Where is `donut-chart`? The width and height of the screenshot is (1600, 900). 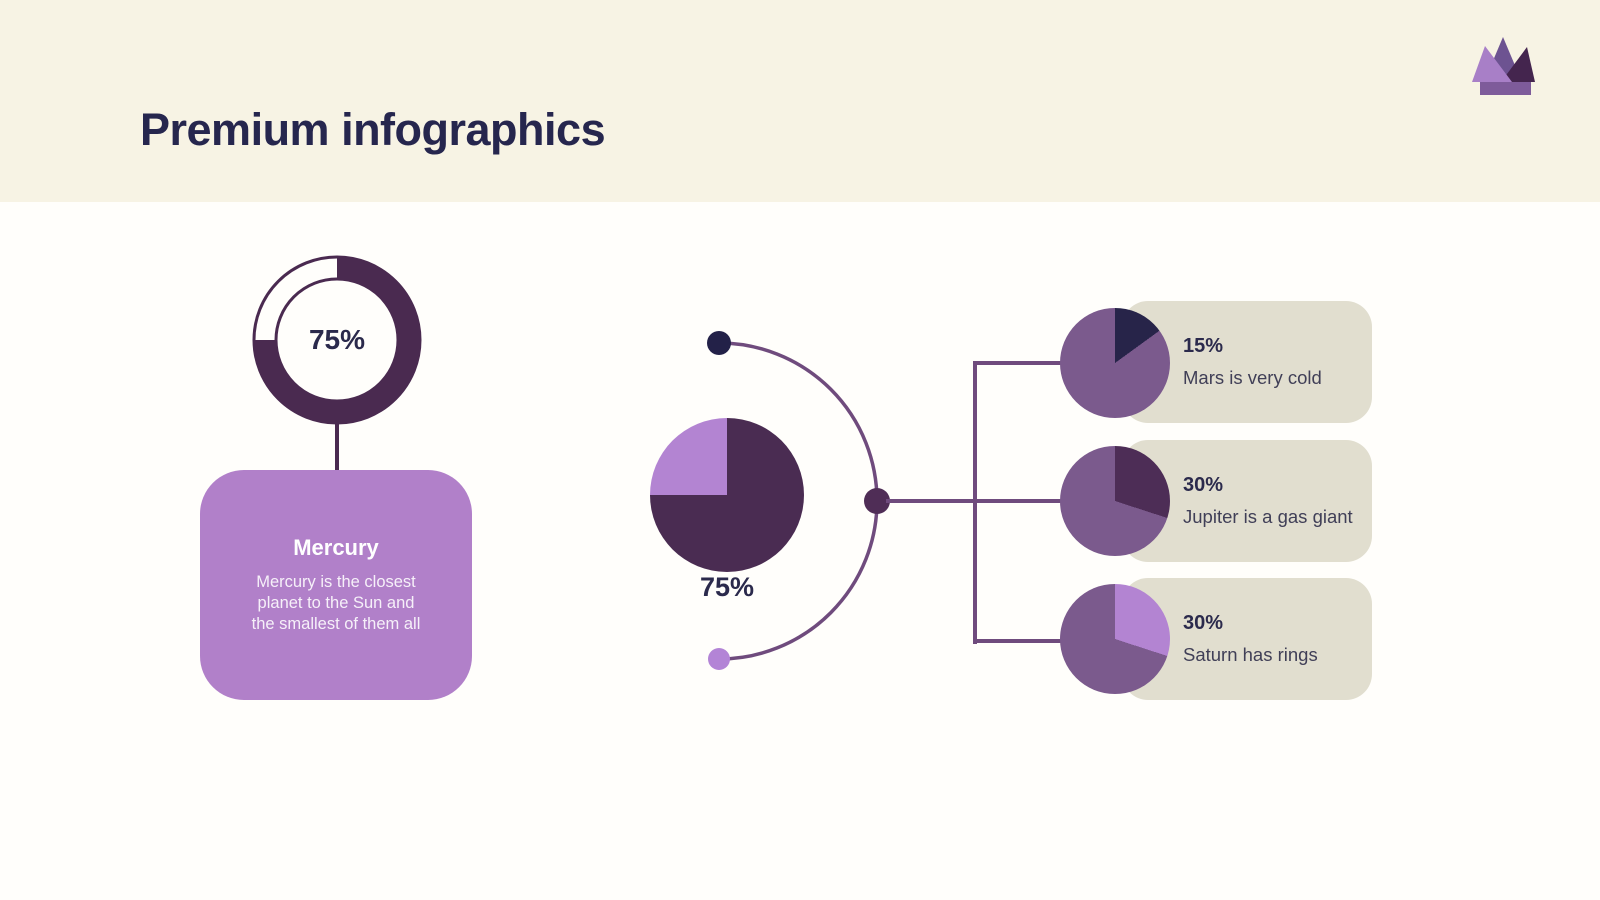 donut-chart is located at coordinates (337, 340).